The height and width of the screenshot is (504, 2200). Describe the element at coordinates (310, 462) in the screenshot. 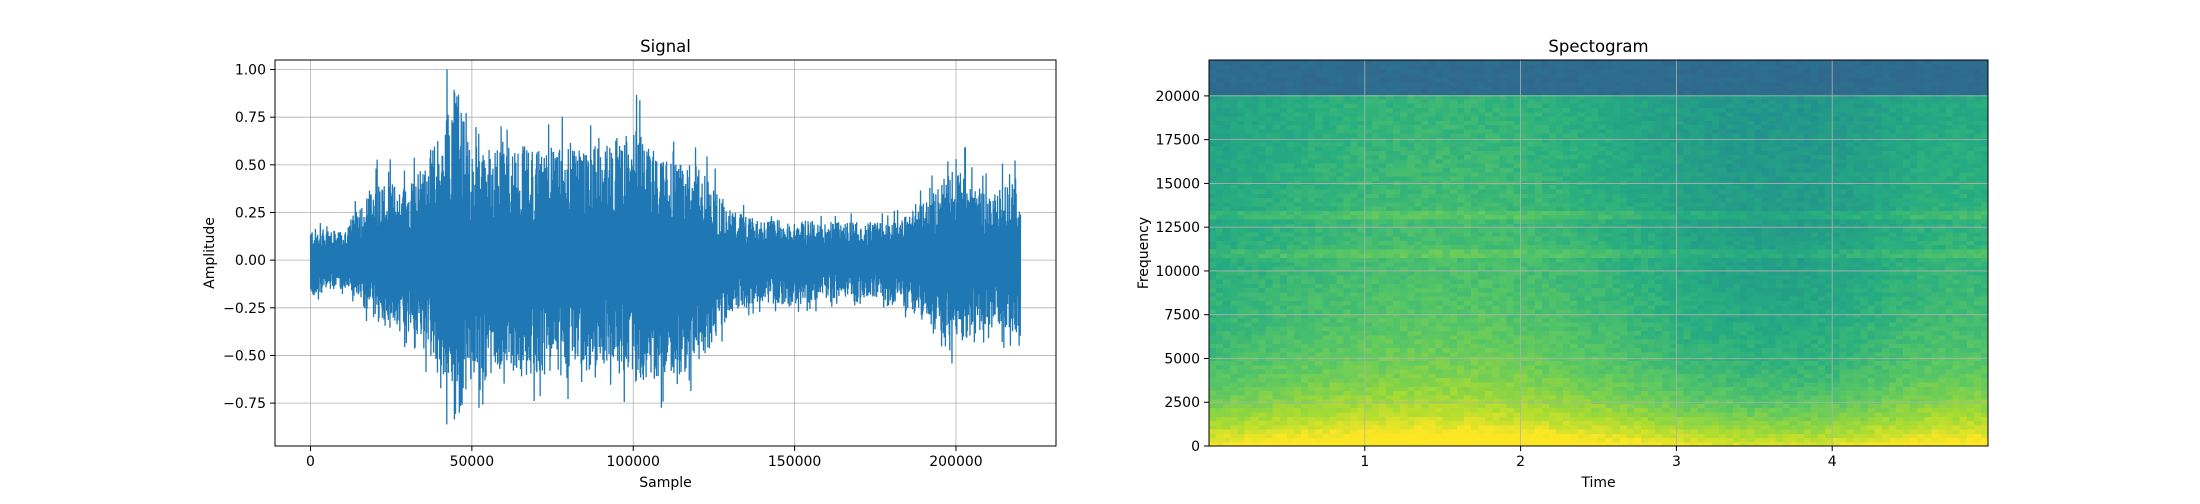

I see `signal-x-tick-label: 0` at that location.